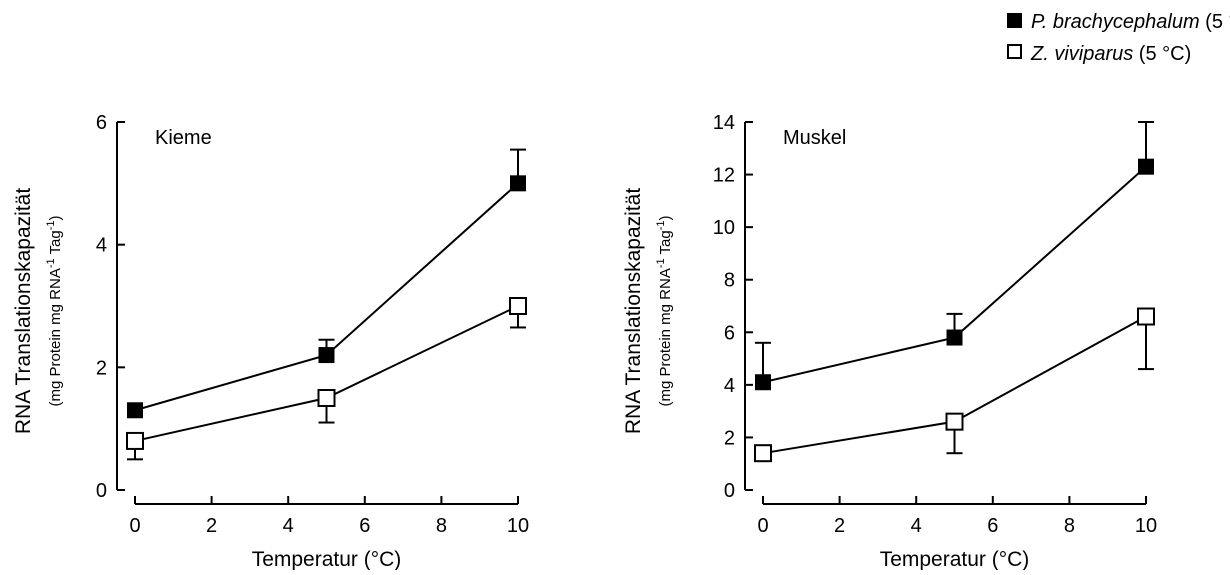  Describe the element at coordinates (724, 123) in the screenshot. I see `y-tick-label: 14` at that location.